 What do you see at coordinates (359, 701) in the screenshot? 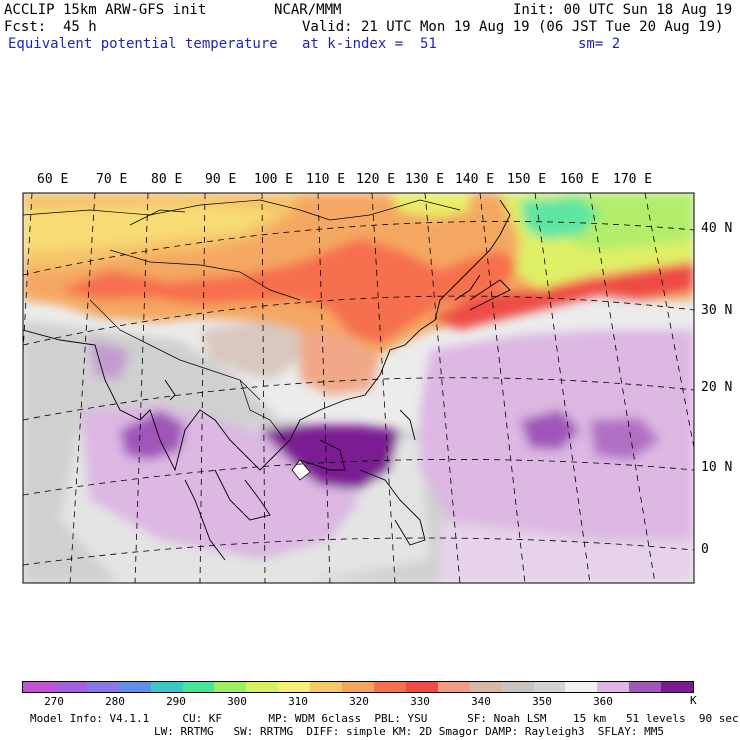
I see `colorbar-tick-label: 320` at bounding box center [359, 701].